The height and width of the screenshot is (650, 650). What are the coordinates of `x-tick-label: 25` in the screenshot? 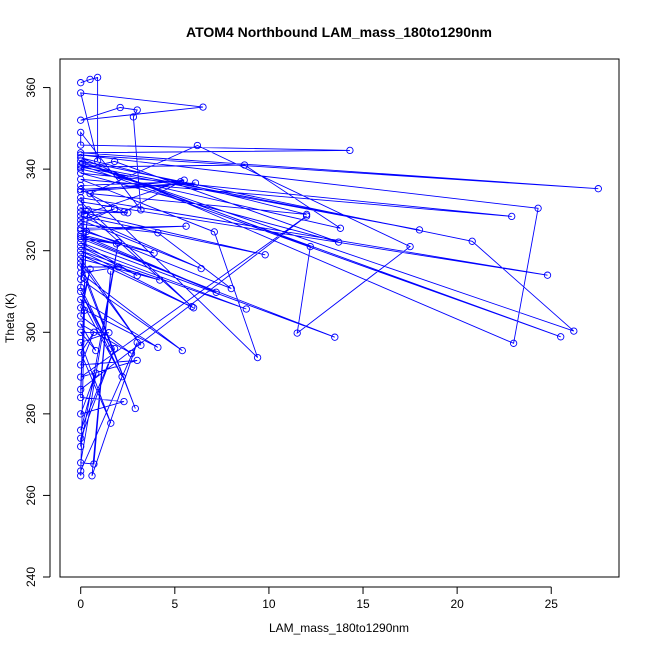 It's located at (552, 604).